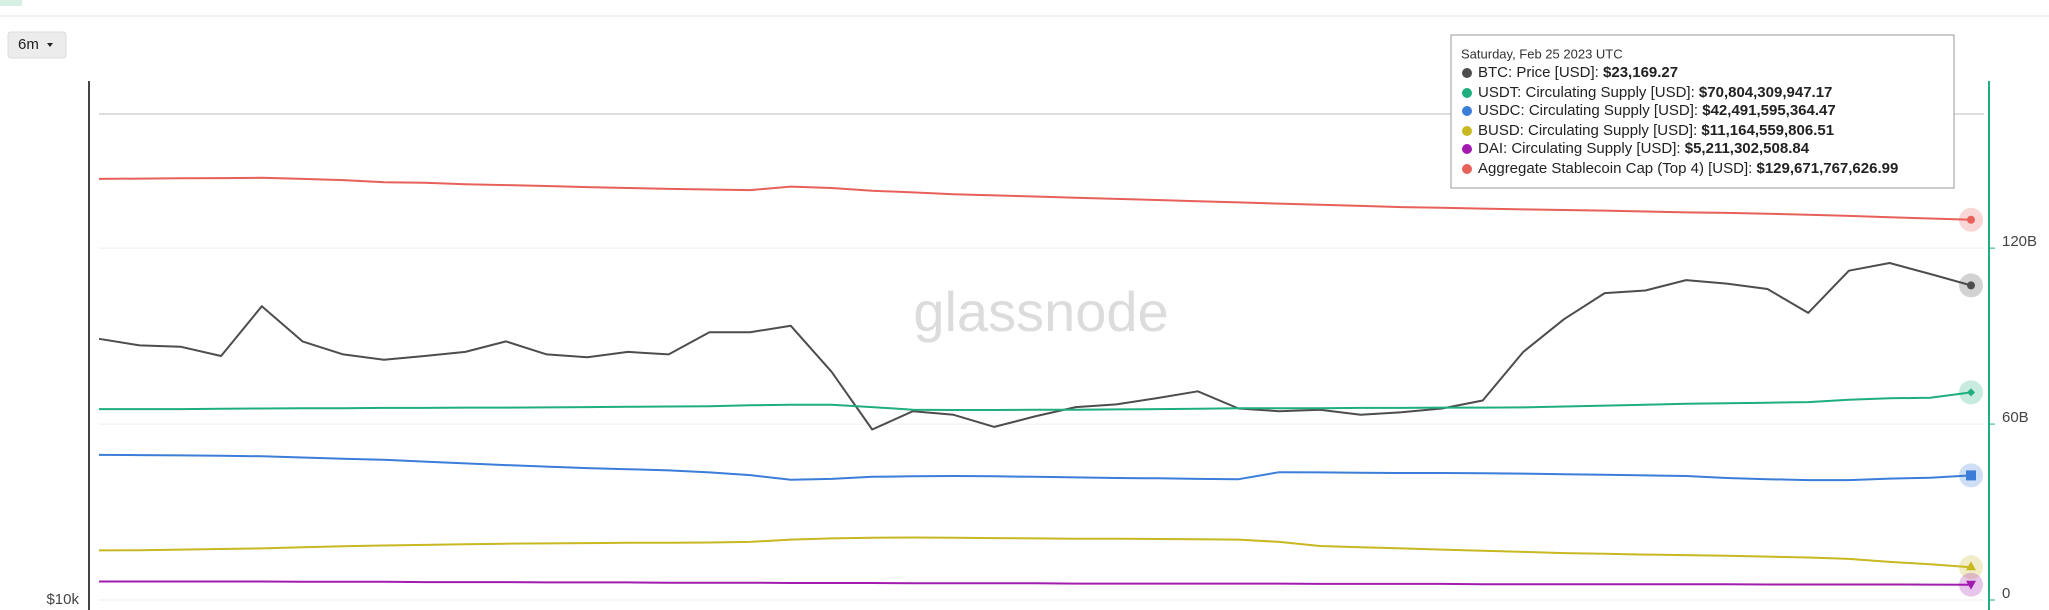  I want to click on y2-tick-label: 0, so click(2006, 593).